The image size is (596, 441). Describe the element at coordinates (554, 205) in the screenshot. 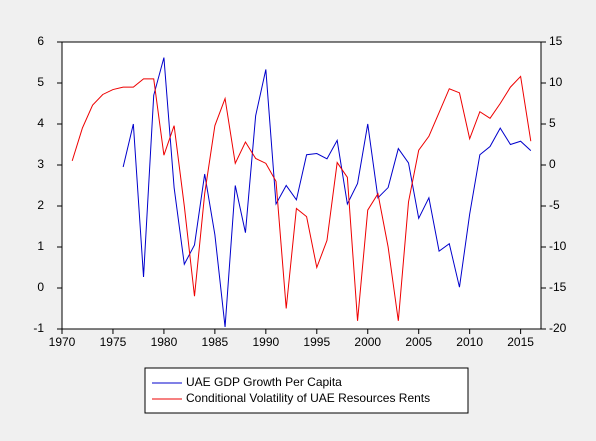

I see `y2-tick-label: -5` at that location.